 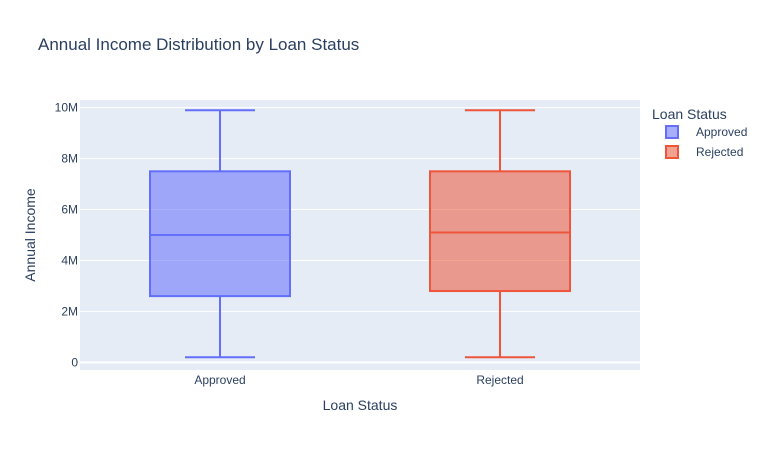 I want to click on y-tick-label: 4M, so click(x=69, y=260).